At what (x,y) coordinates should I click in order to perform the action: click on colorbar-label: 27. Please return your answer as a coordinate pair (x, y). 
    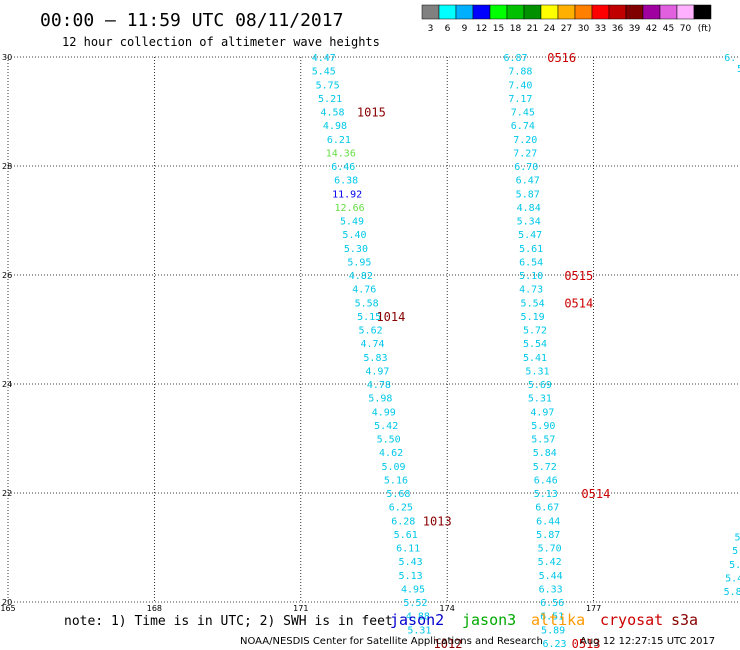
    Looking at the image, I should click on (566, 29).